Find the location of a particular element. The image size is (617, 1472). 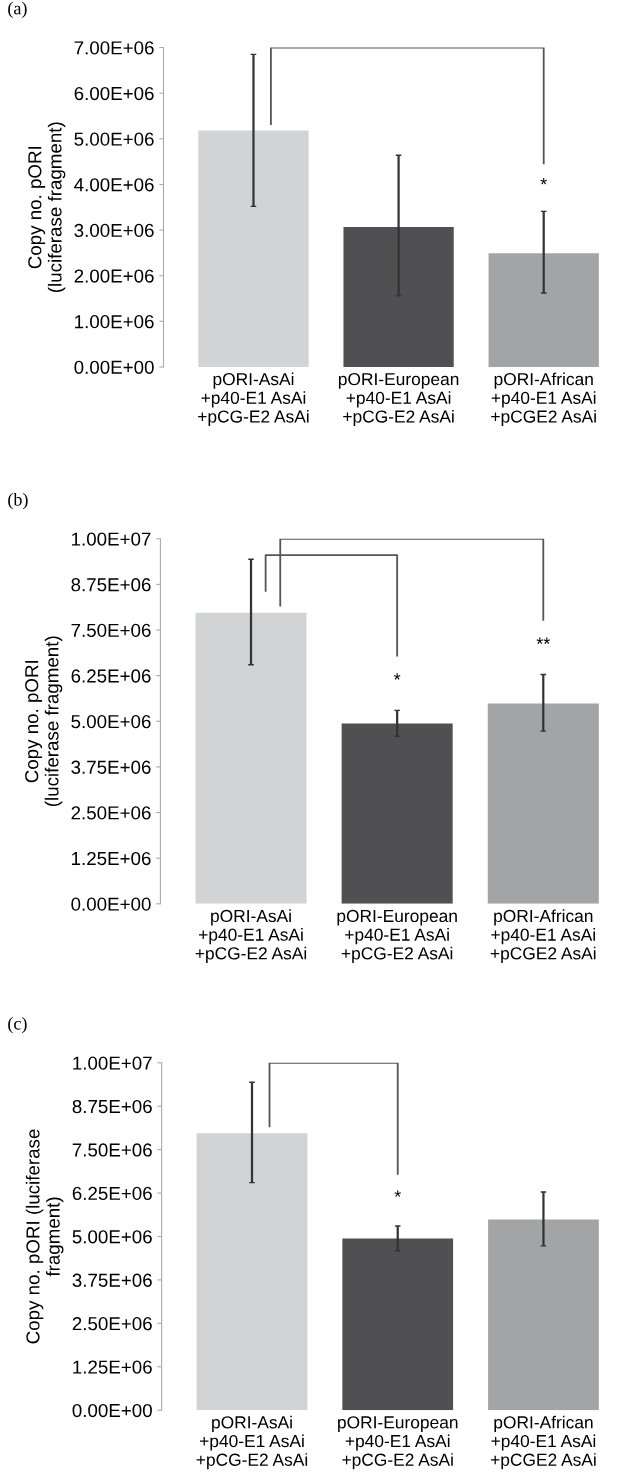

y-tick-label: 6.00E+06 is located at coordinates (114, 93).